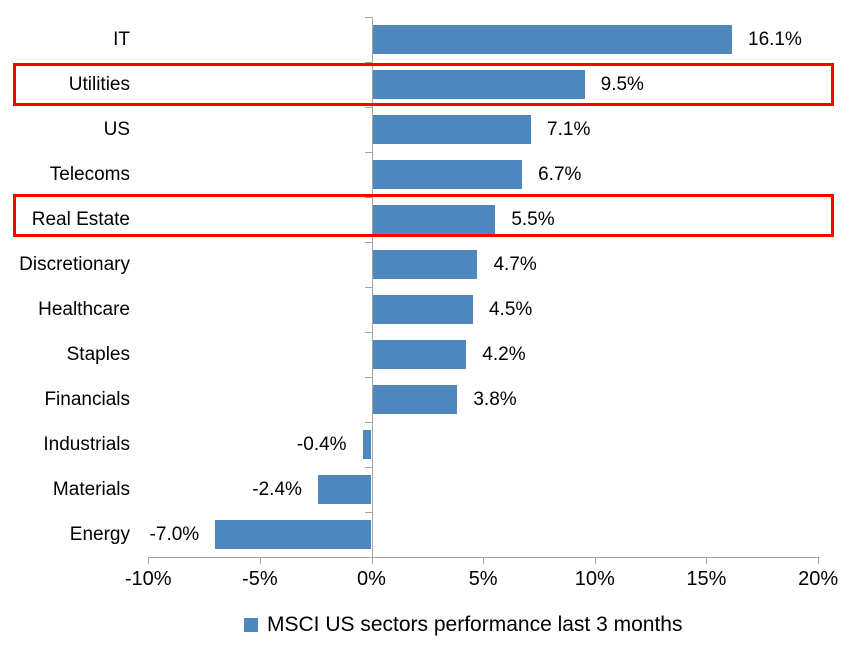 The image size is (852, 651). I want to click on category-label: Utilities, so click(99, 84).